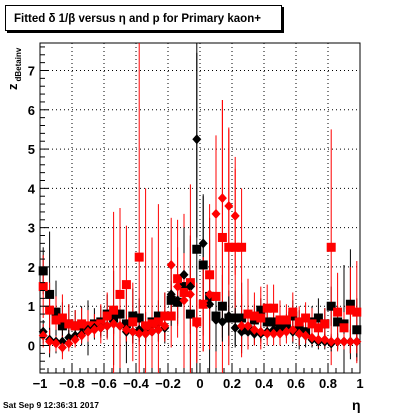  Describe the element at coordinates (31, 149) in the screenshot. I see `y-tick-label: 5` at that location.